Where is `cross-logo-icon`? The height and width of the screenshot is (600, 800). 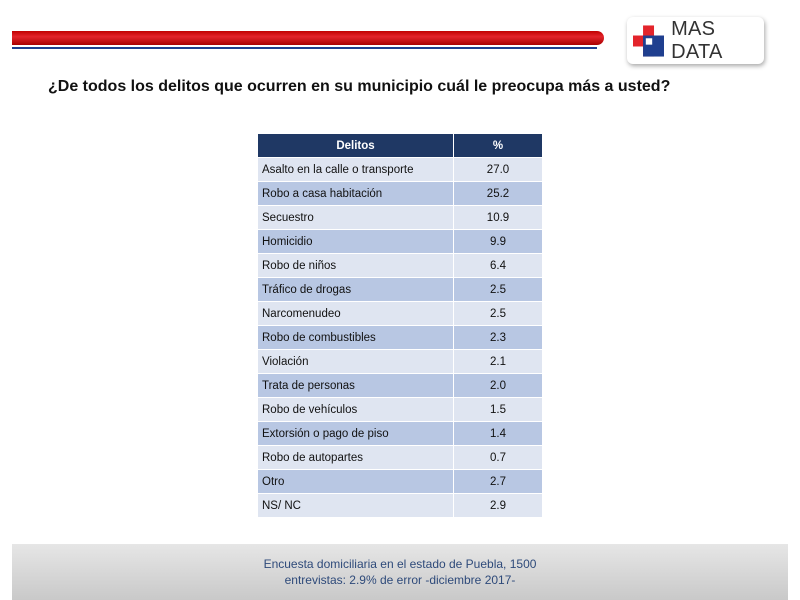
cross-logo-icon is located at coordinates (649, 40).